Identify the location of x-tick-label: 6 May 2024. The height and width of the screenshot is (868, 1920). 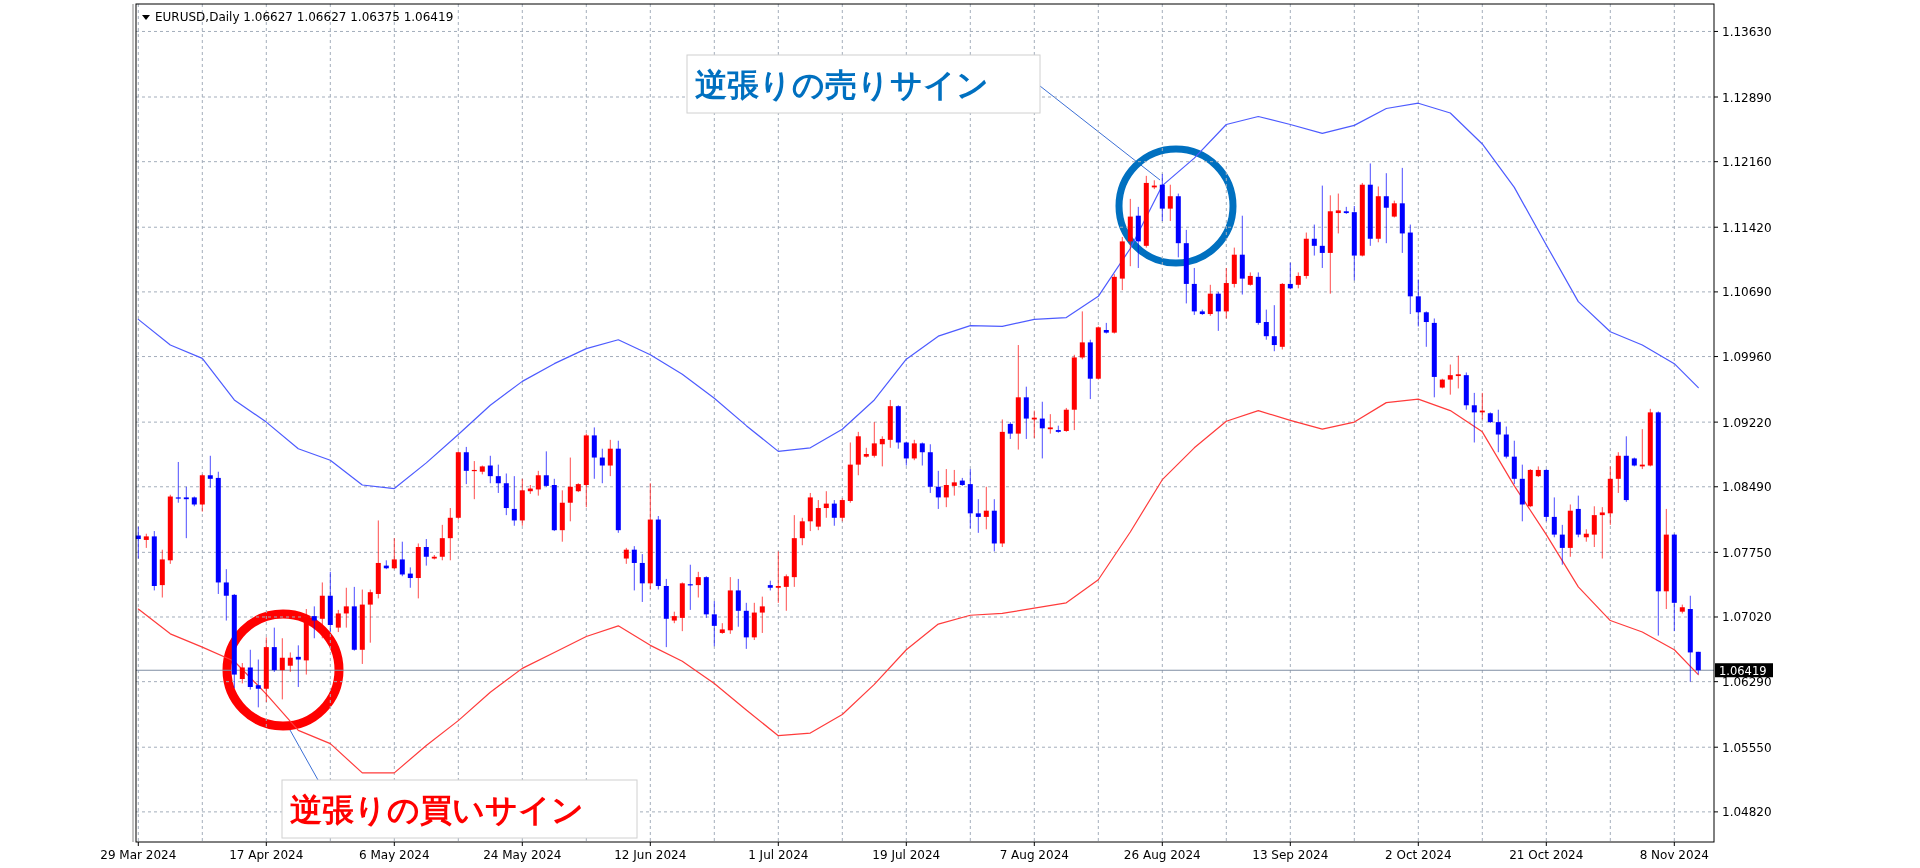
(394, 855).